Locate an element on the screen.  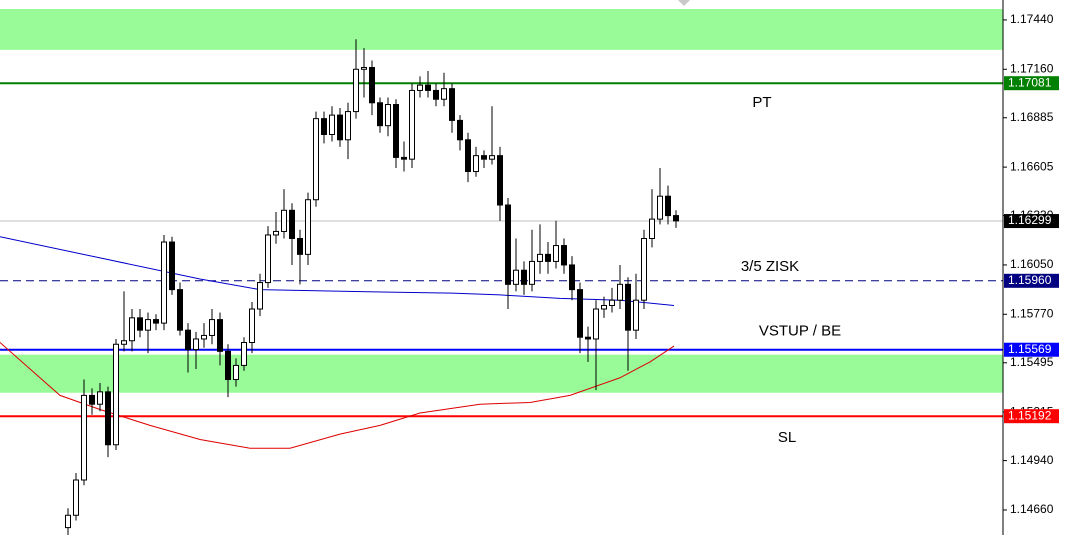
price-tag-label: 1.15960 is located at coordinates (1030, 280).